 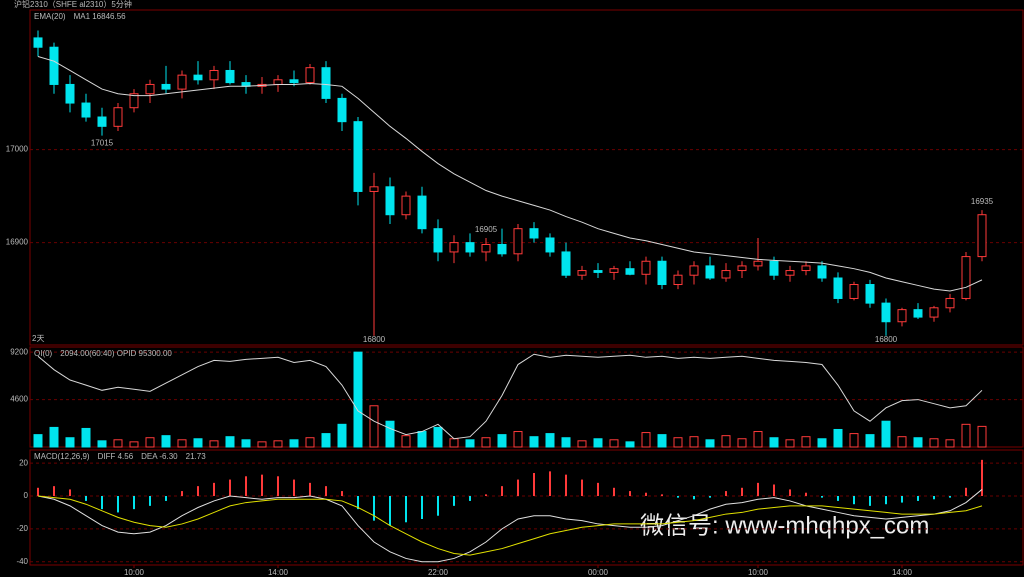 What do you see at coordinates (43, 353) in the screenshot?
I see `legend-entry: OI(0)` at bounding box center [43, 353].